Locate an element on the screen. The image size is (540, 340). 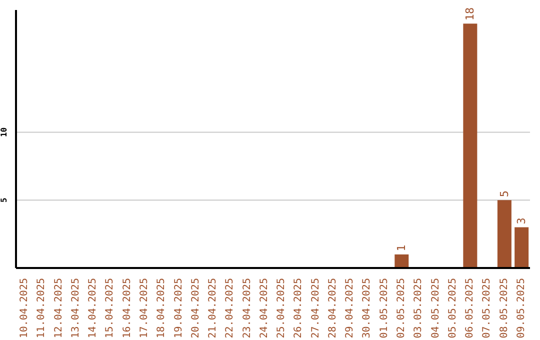
x-tick-label: 18.04.2025 is located at coordinates (162, 308).